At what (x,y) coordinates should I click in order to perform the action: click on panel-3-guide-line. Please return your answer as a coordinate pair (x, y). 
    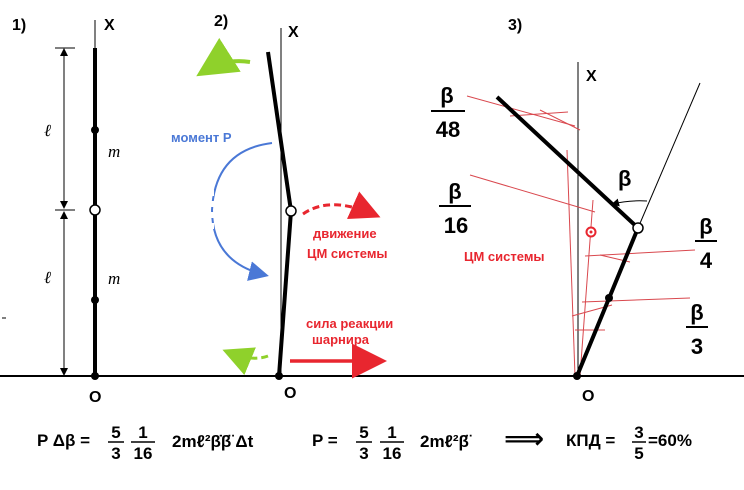
    Looking at the image, I should click on (669, 155).